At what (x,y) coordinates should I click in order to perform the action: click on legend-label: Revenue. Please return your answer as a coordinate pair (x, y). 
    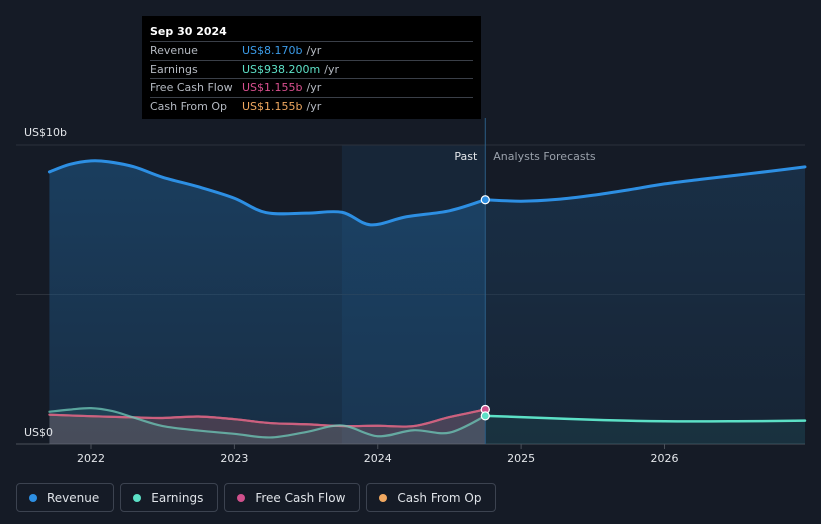
    Looking at the image, I should click on (73, 497).